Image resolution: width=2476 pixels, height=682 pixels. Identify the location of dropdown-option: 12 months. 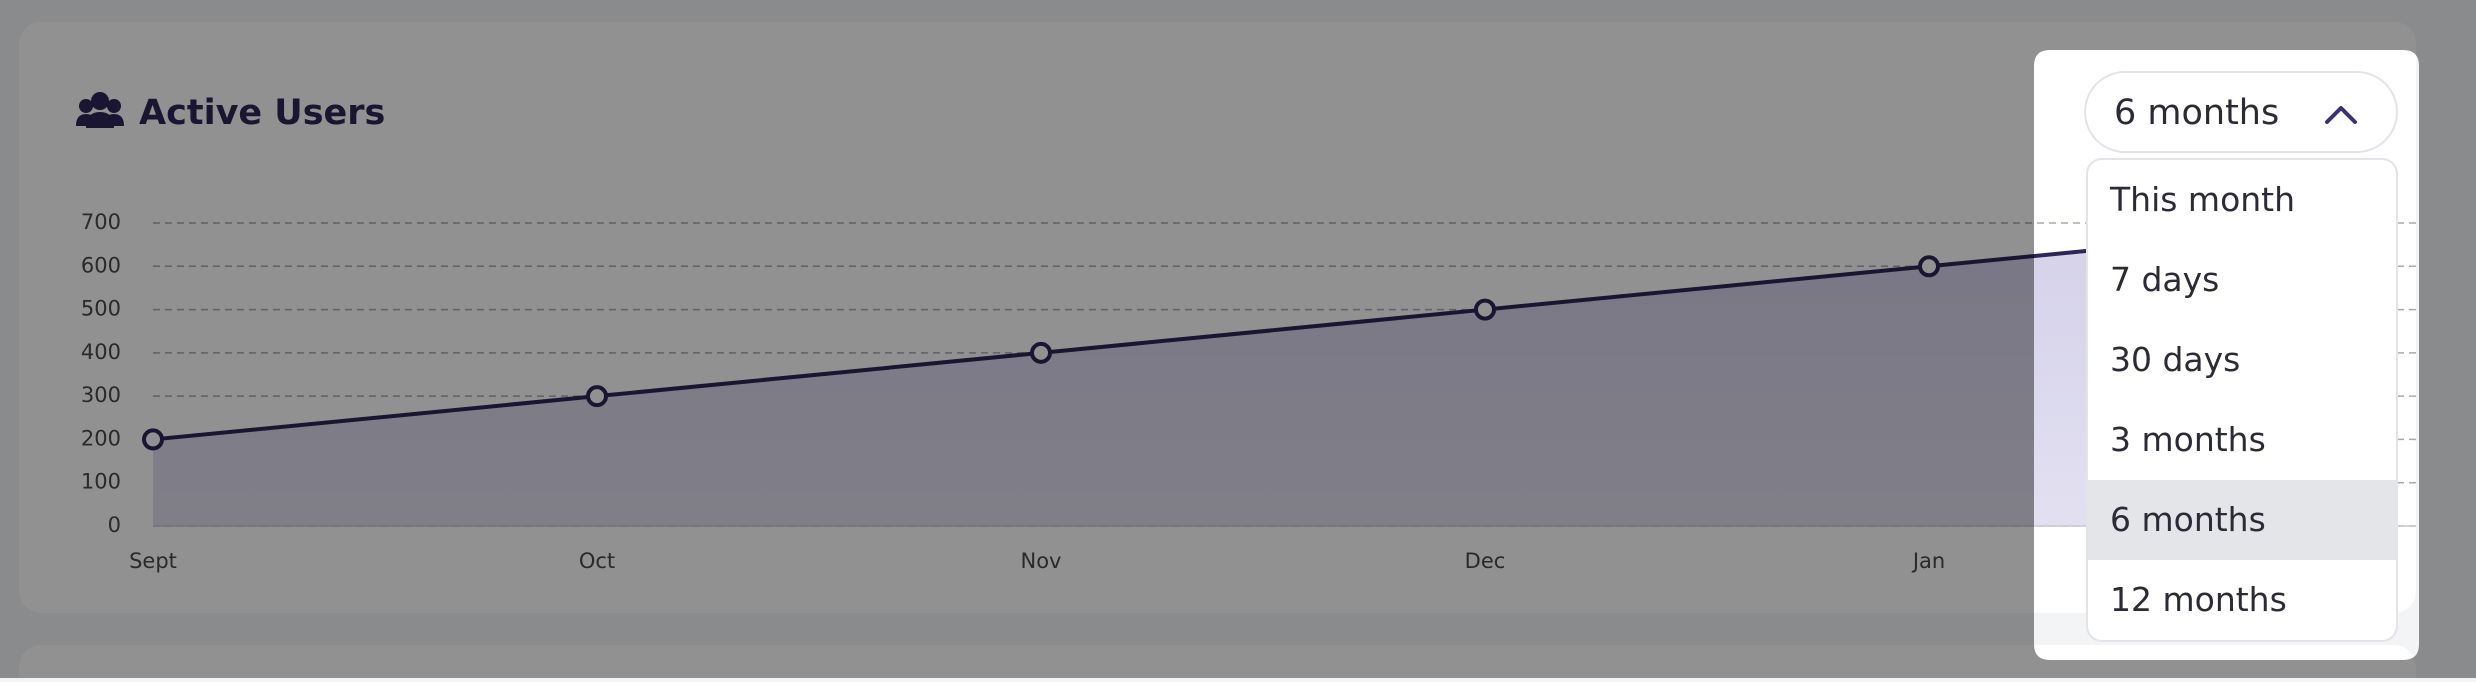
(2198, 599).